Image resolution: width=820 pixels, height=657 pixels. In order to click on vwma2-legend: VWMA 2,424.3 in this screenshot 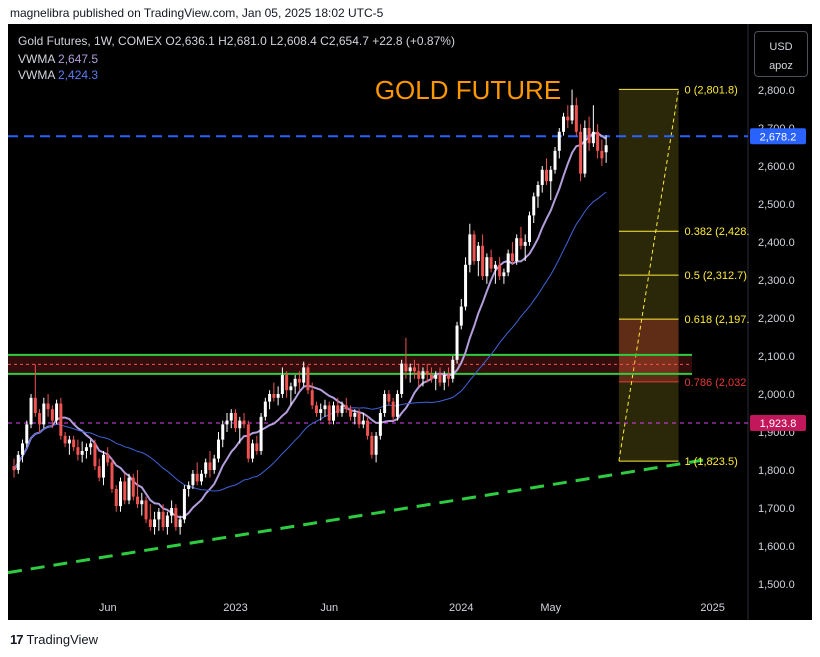, I will do `click(58, 75)`.